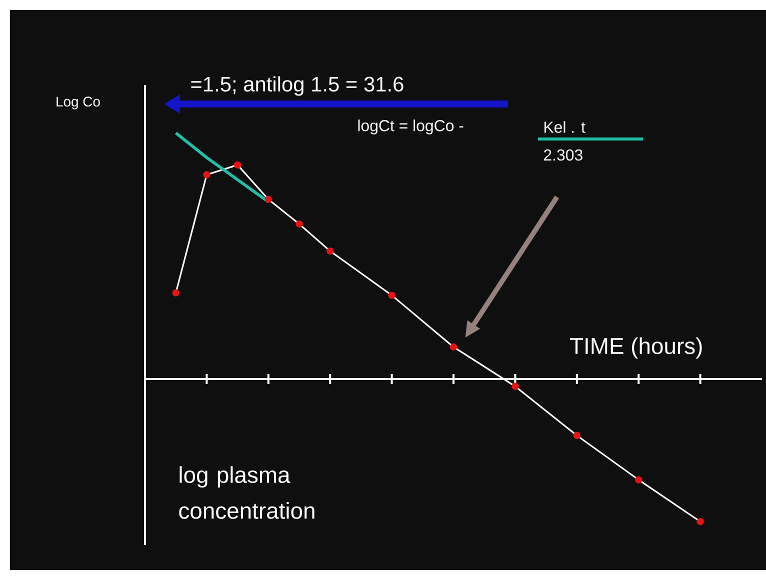  What do you see at coordinates (78, 103) in the screenshot?
I see `text: Log Co` at bounding box center [78, 103].